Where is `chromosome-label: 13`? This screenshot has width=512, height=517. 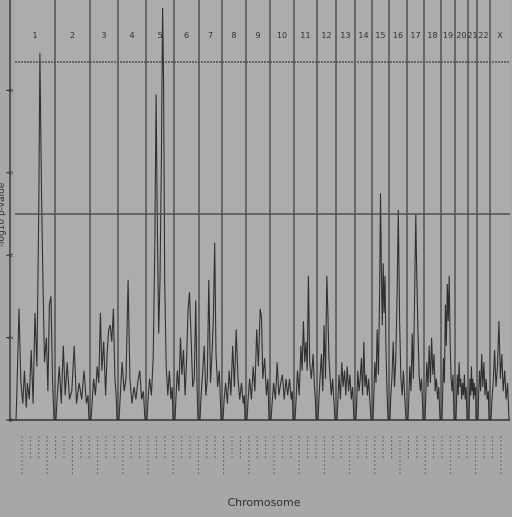 chromosome-label: 13 is located at coordinates (345, 35).